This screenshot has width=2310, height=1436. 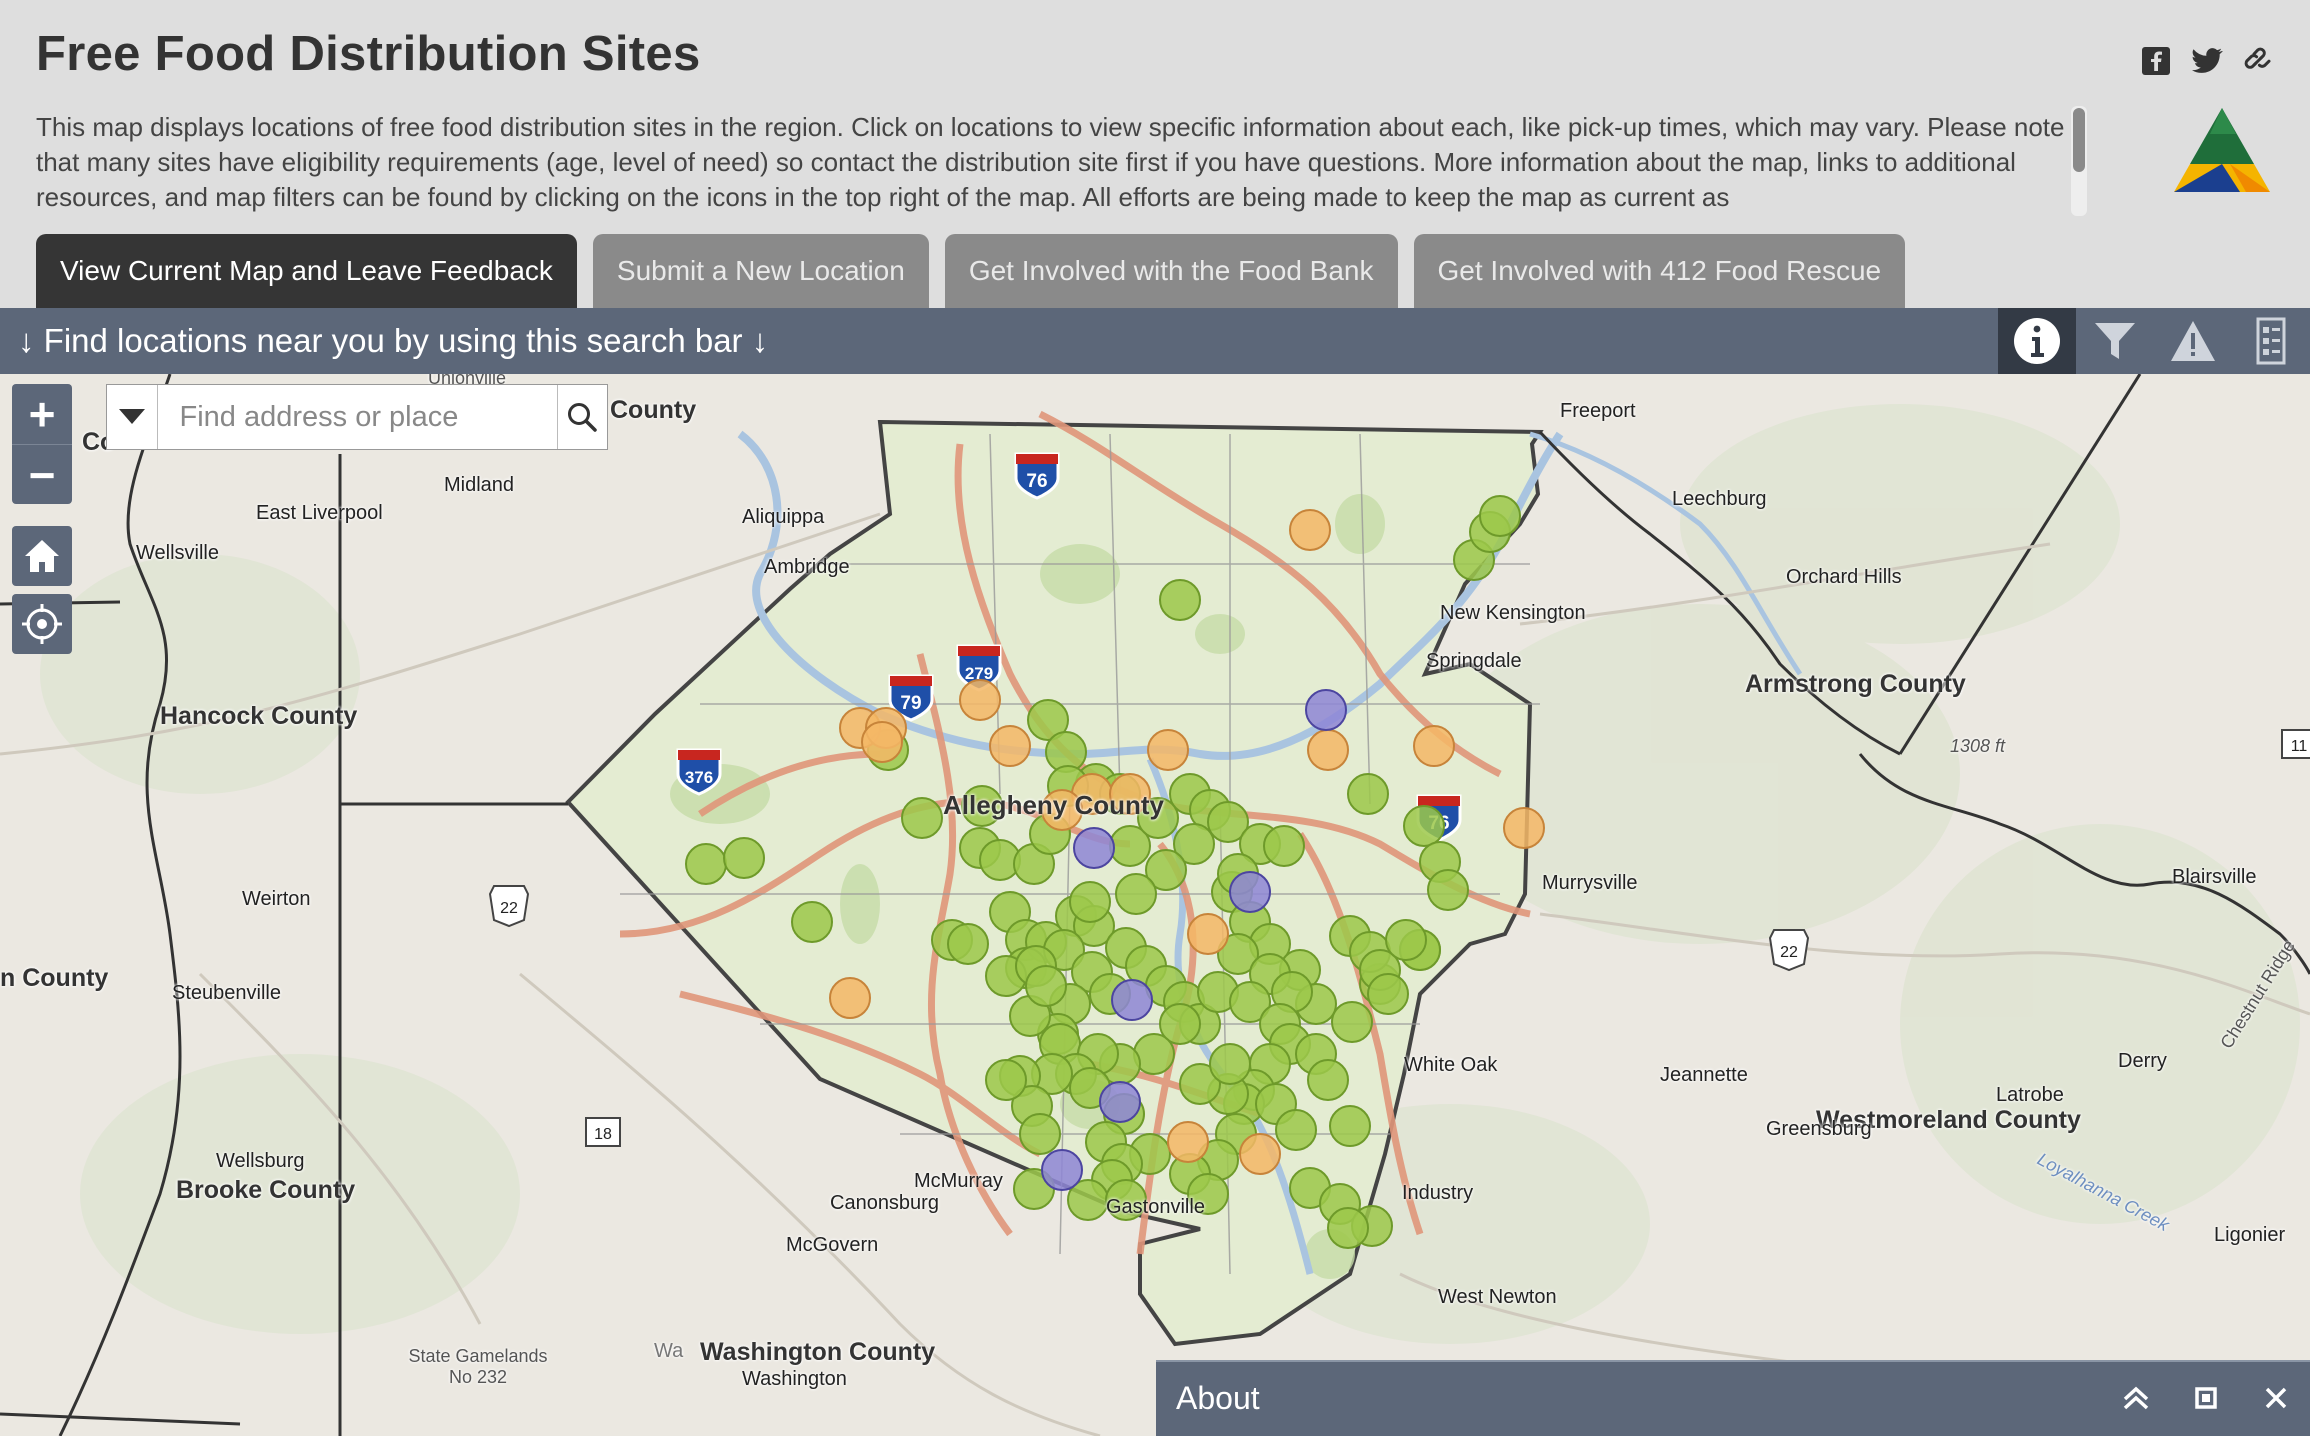 I want to click on map-label-greensburg: Greensburg, so click(x=1819, y=1129).